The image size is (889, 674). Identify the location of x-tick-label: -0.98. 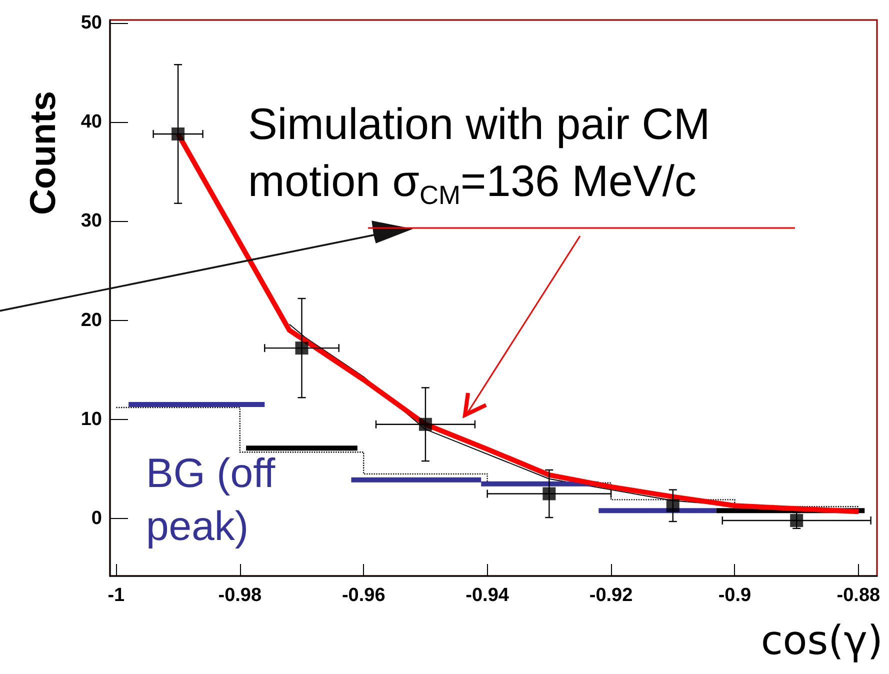
(240, 595).